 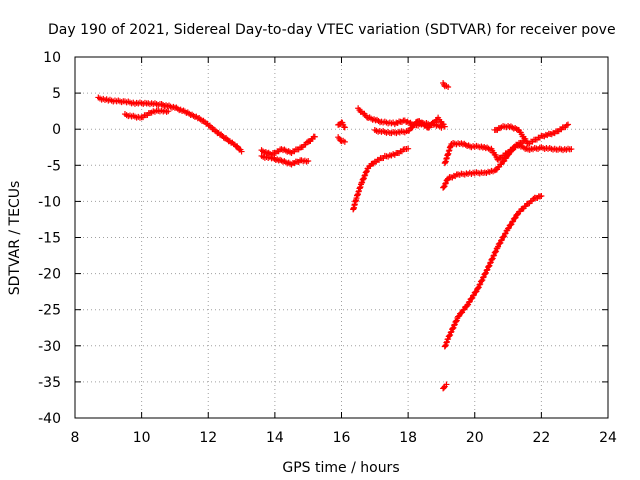 What do you see at coordinates (342, 438) in the screenshot?
I see `x-tick-label: 16` at bounding box center [342, 438].